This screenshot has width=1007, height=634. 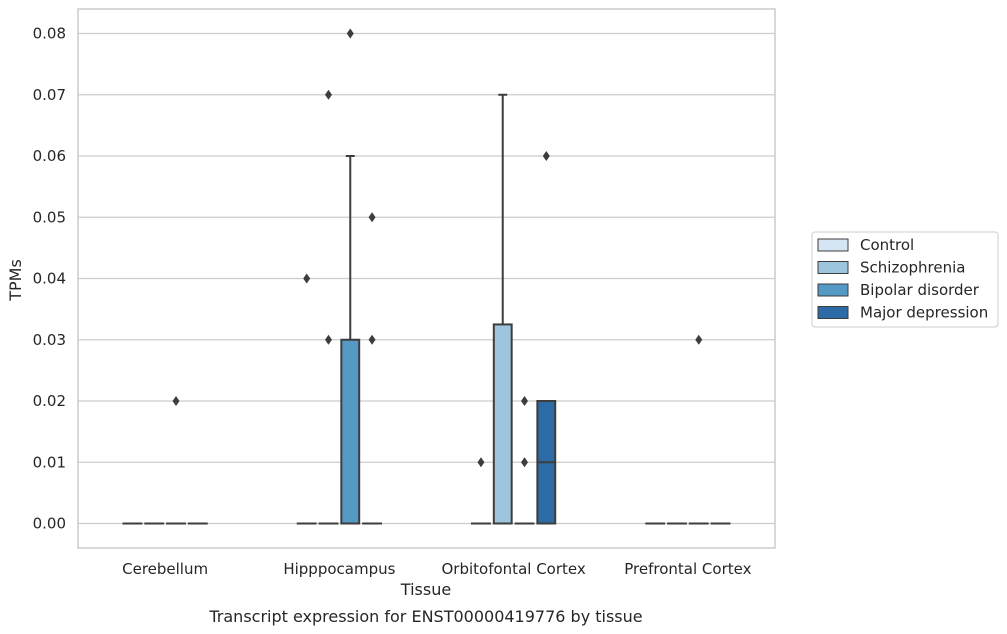 What do you see at coordinates (49, 340) in the screenshot?
I see `y-tick-label: 0.03` at bounding box center [49, 340].